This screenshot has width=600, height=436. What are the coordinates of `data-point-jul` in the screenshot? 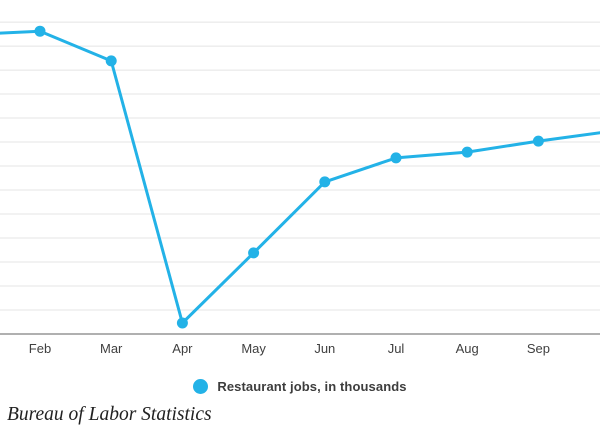 It's located at (396, 158).